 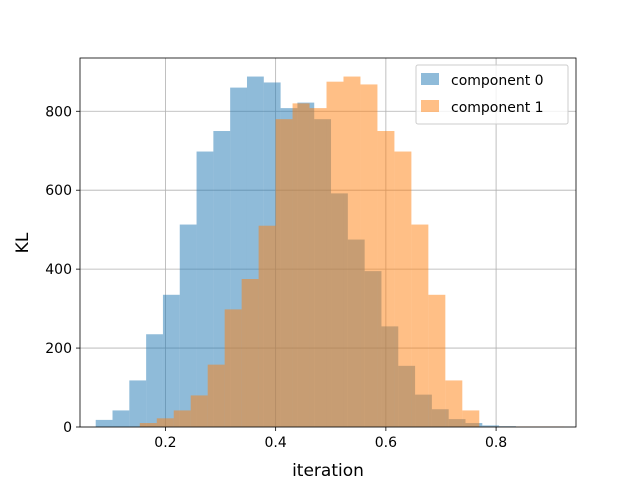 I want to click on x-axis-label: iteration, so click(x=328, y=470).